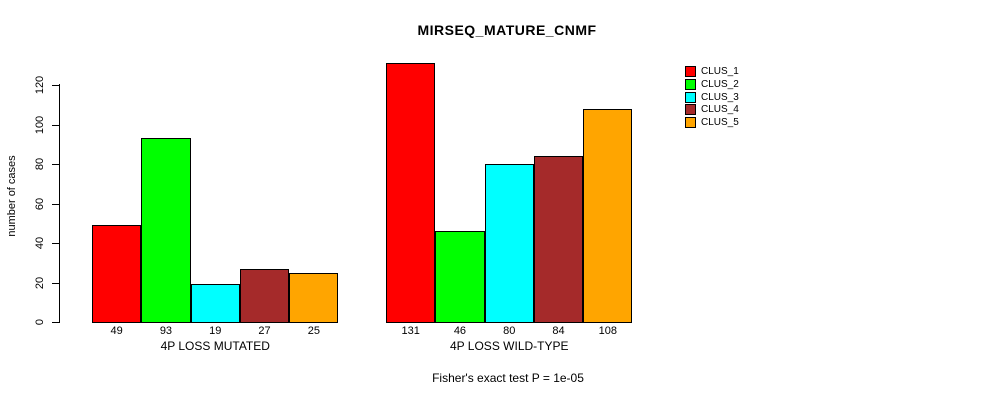 This screenshot has height=400, width=990. What do you see at coordinates (12, 196) in the screenshot?
I see `y-axis-title: number of cases` at bounding box center [12, 196].